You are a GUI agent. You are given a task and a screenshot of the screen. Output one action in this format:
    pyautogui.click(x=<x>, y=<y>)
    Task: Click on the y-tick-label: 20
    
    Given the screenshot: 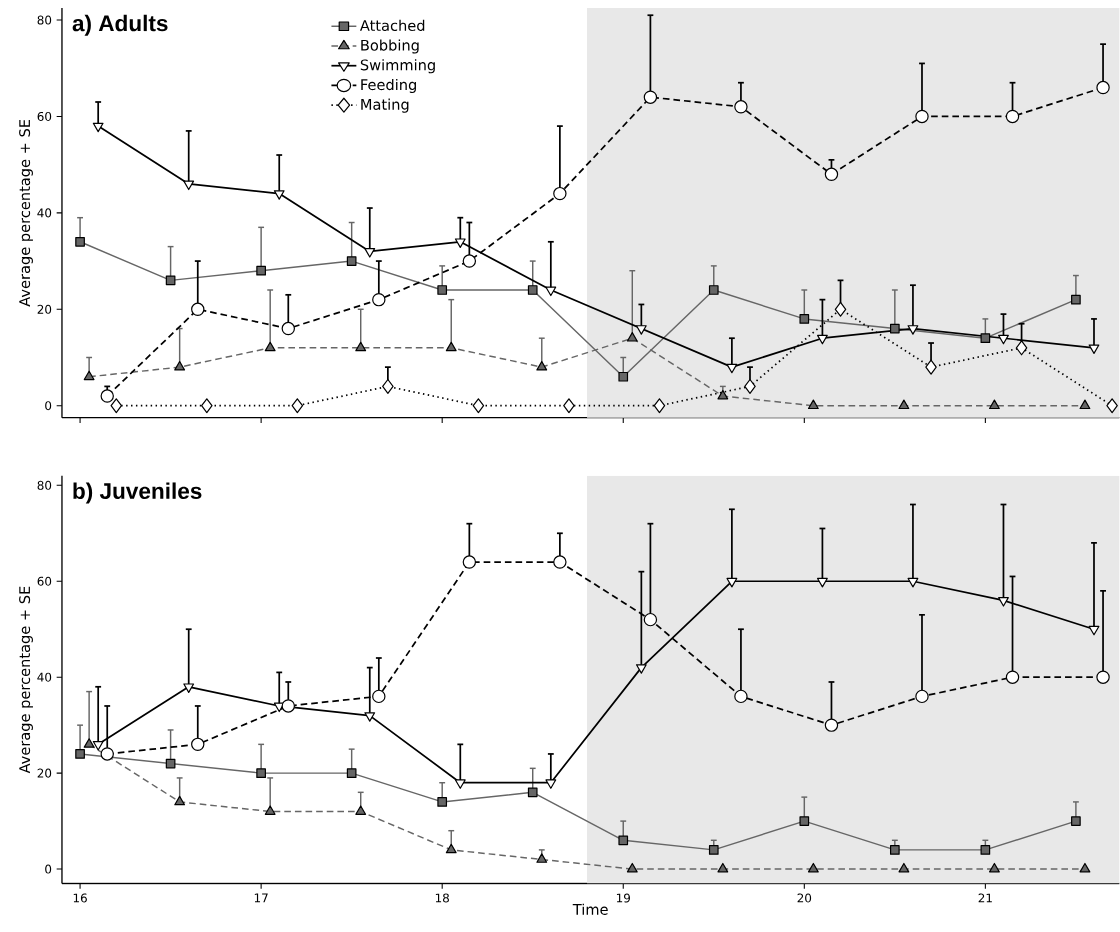 What is the action you would take?
    pyautogui.click(x=44, y=773)
    